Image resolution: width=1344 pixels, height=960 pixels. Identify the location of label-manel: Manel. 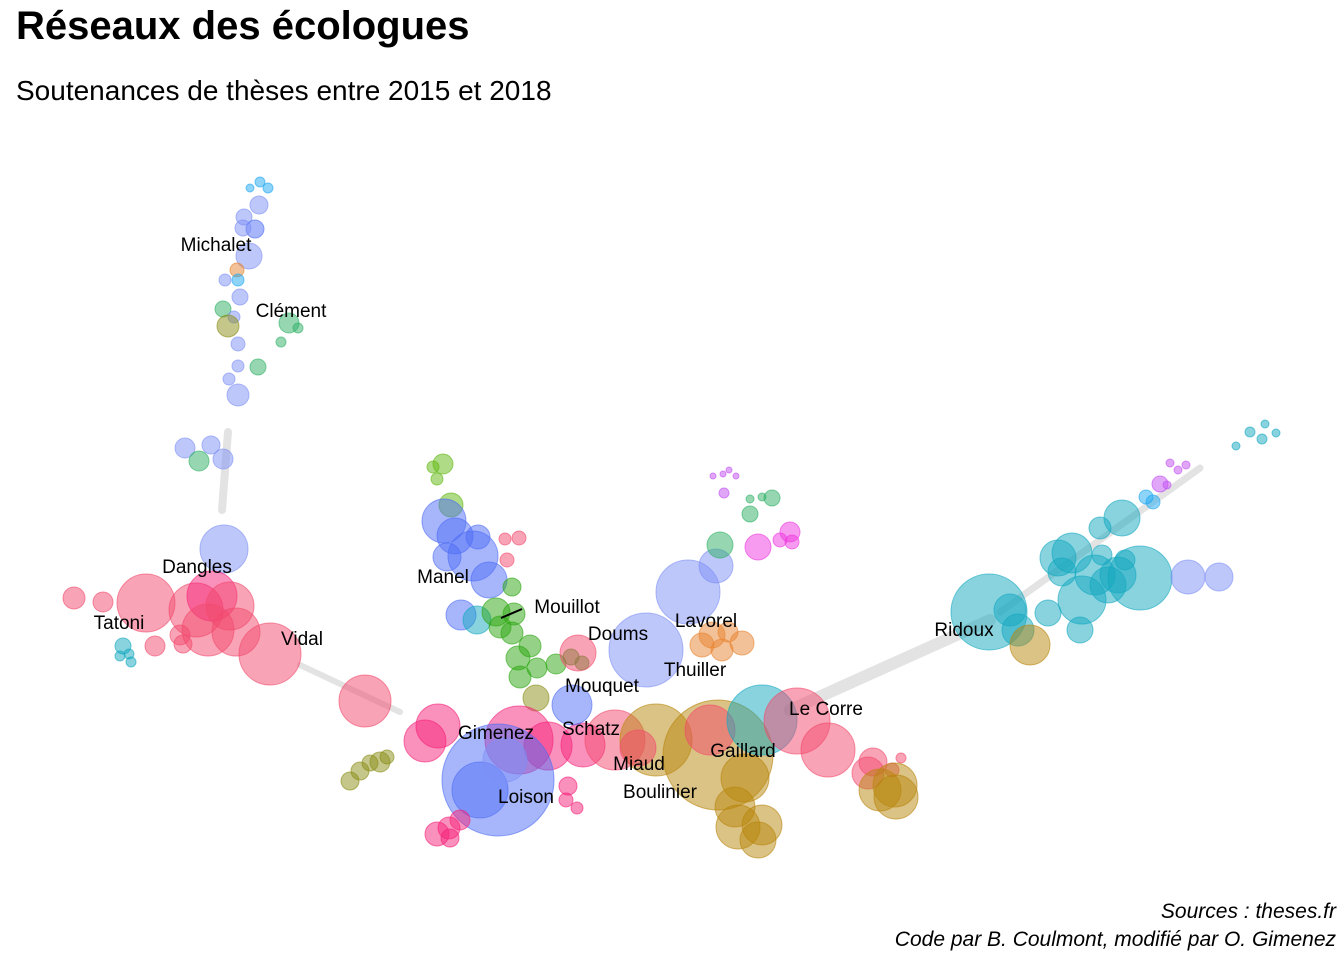
(443, 577).